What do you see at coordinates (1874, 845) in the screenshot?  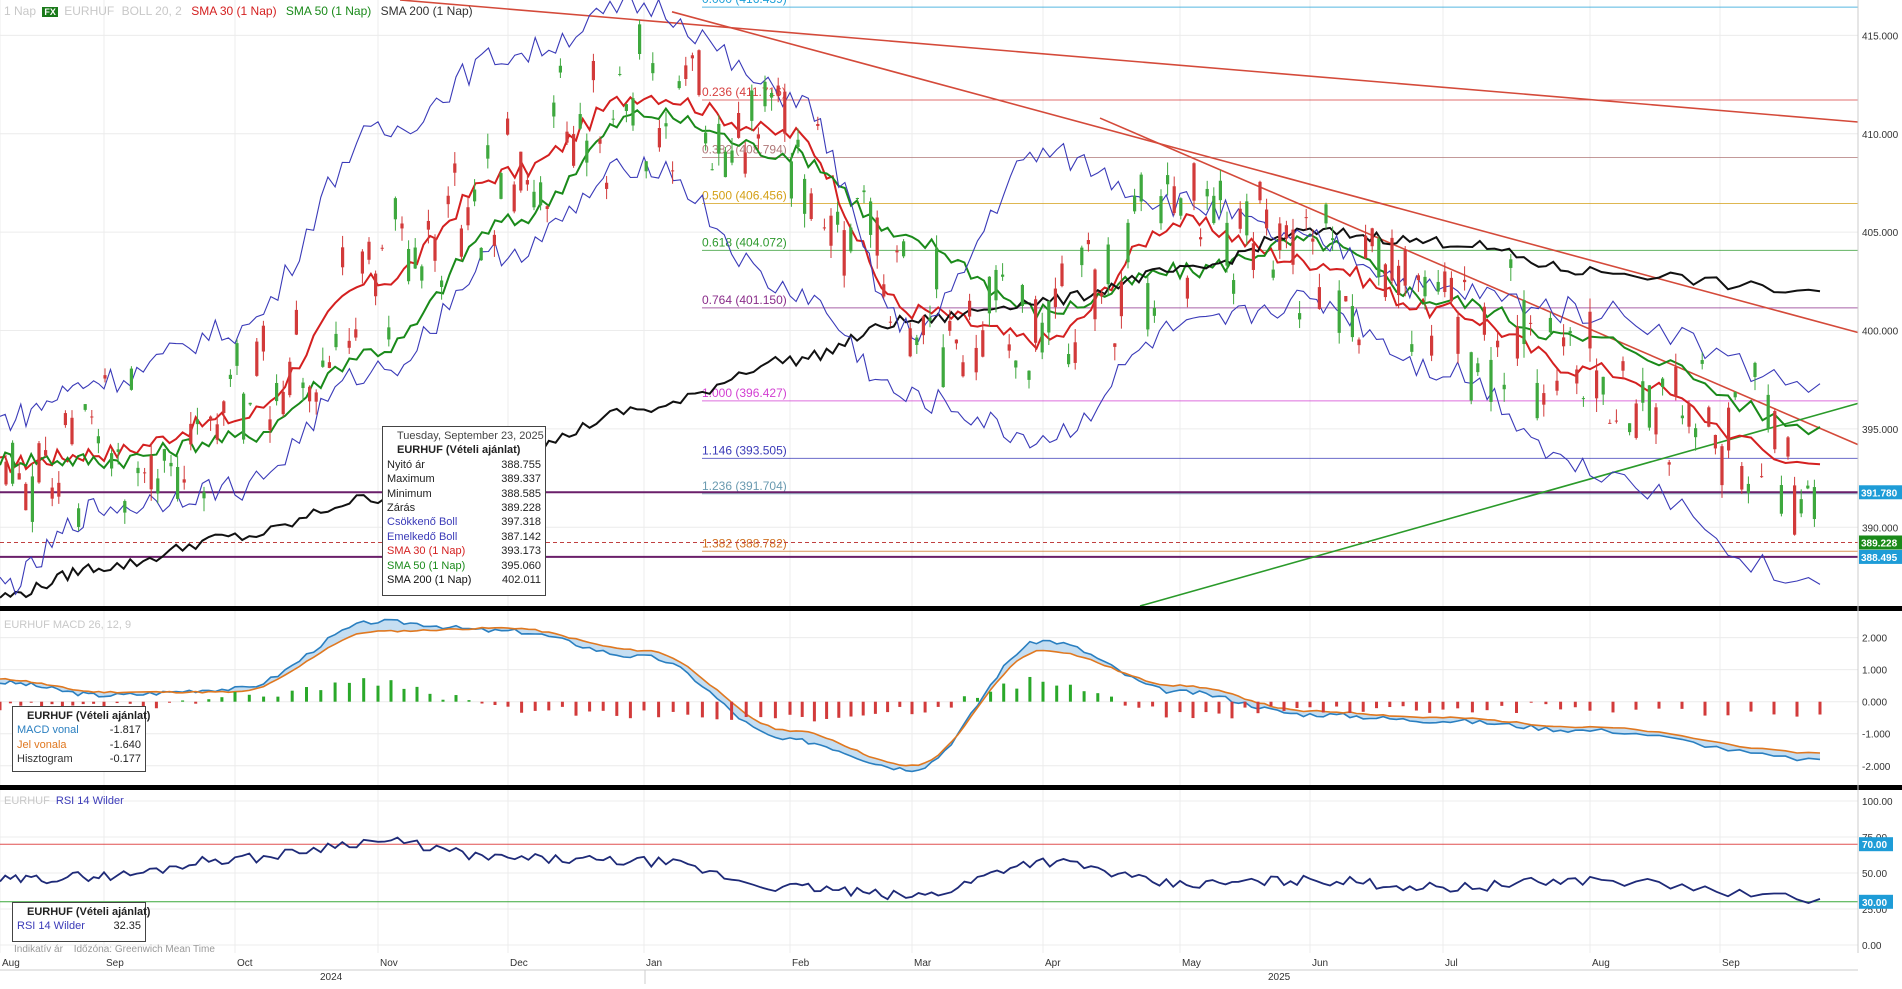 I see `rsi-level-badge-text: 70.00` at bounding box center [1874, 845].